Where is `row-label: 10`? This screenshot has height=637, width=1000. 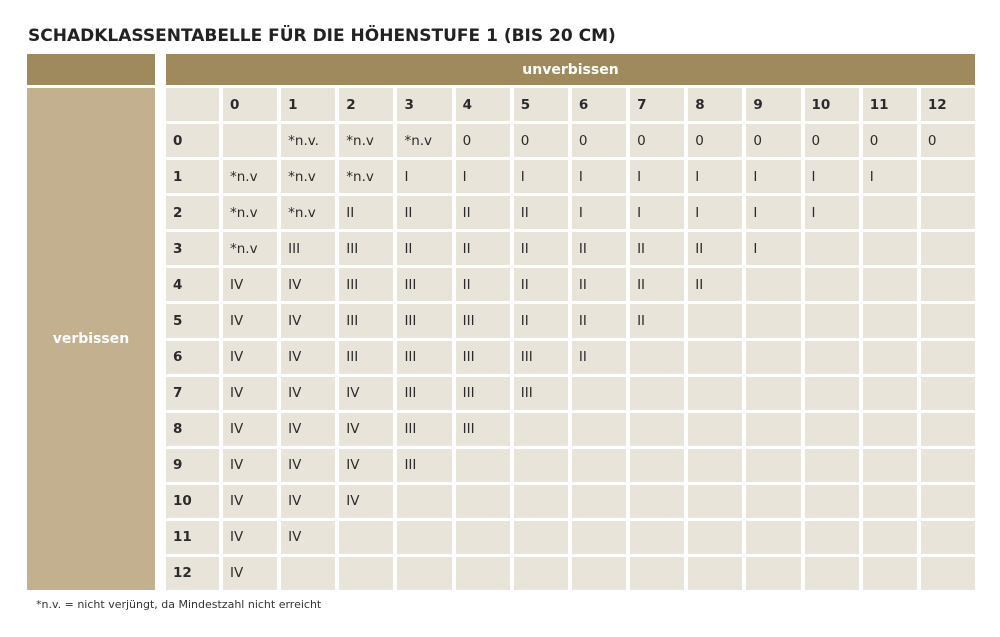
row-label: 10 is located at coordinates (192, 501).